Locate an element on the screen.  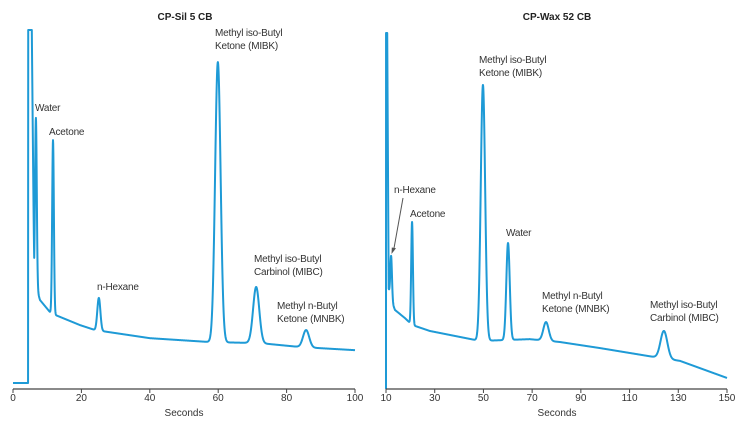
right-x-tick-label: 90 is located at coordinates (581, 398).